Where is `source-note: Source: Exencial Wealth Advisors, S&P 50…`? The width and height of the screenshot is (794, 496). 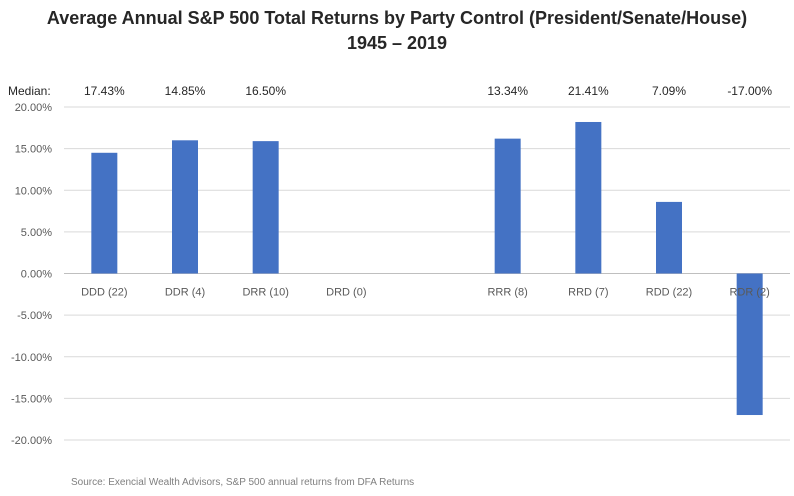 source-note: Source: Exencial Wealth Advisors, S&P 50… is located at coordinates (243, 482).